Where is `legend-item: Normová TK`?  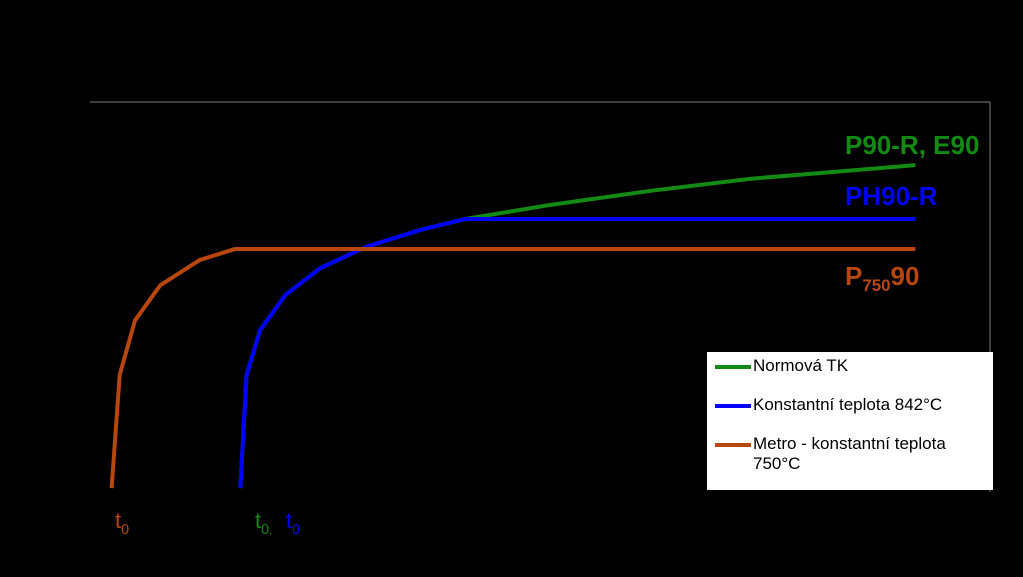
legend-item: Normová TK is located at coordinates (850, 366).